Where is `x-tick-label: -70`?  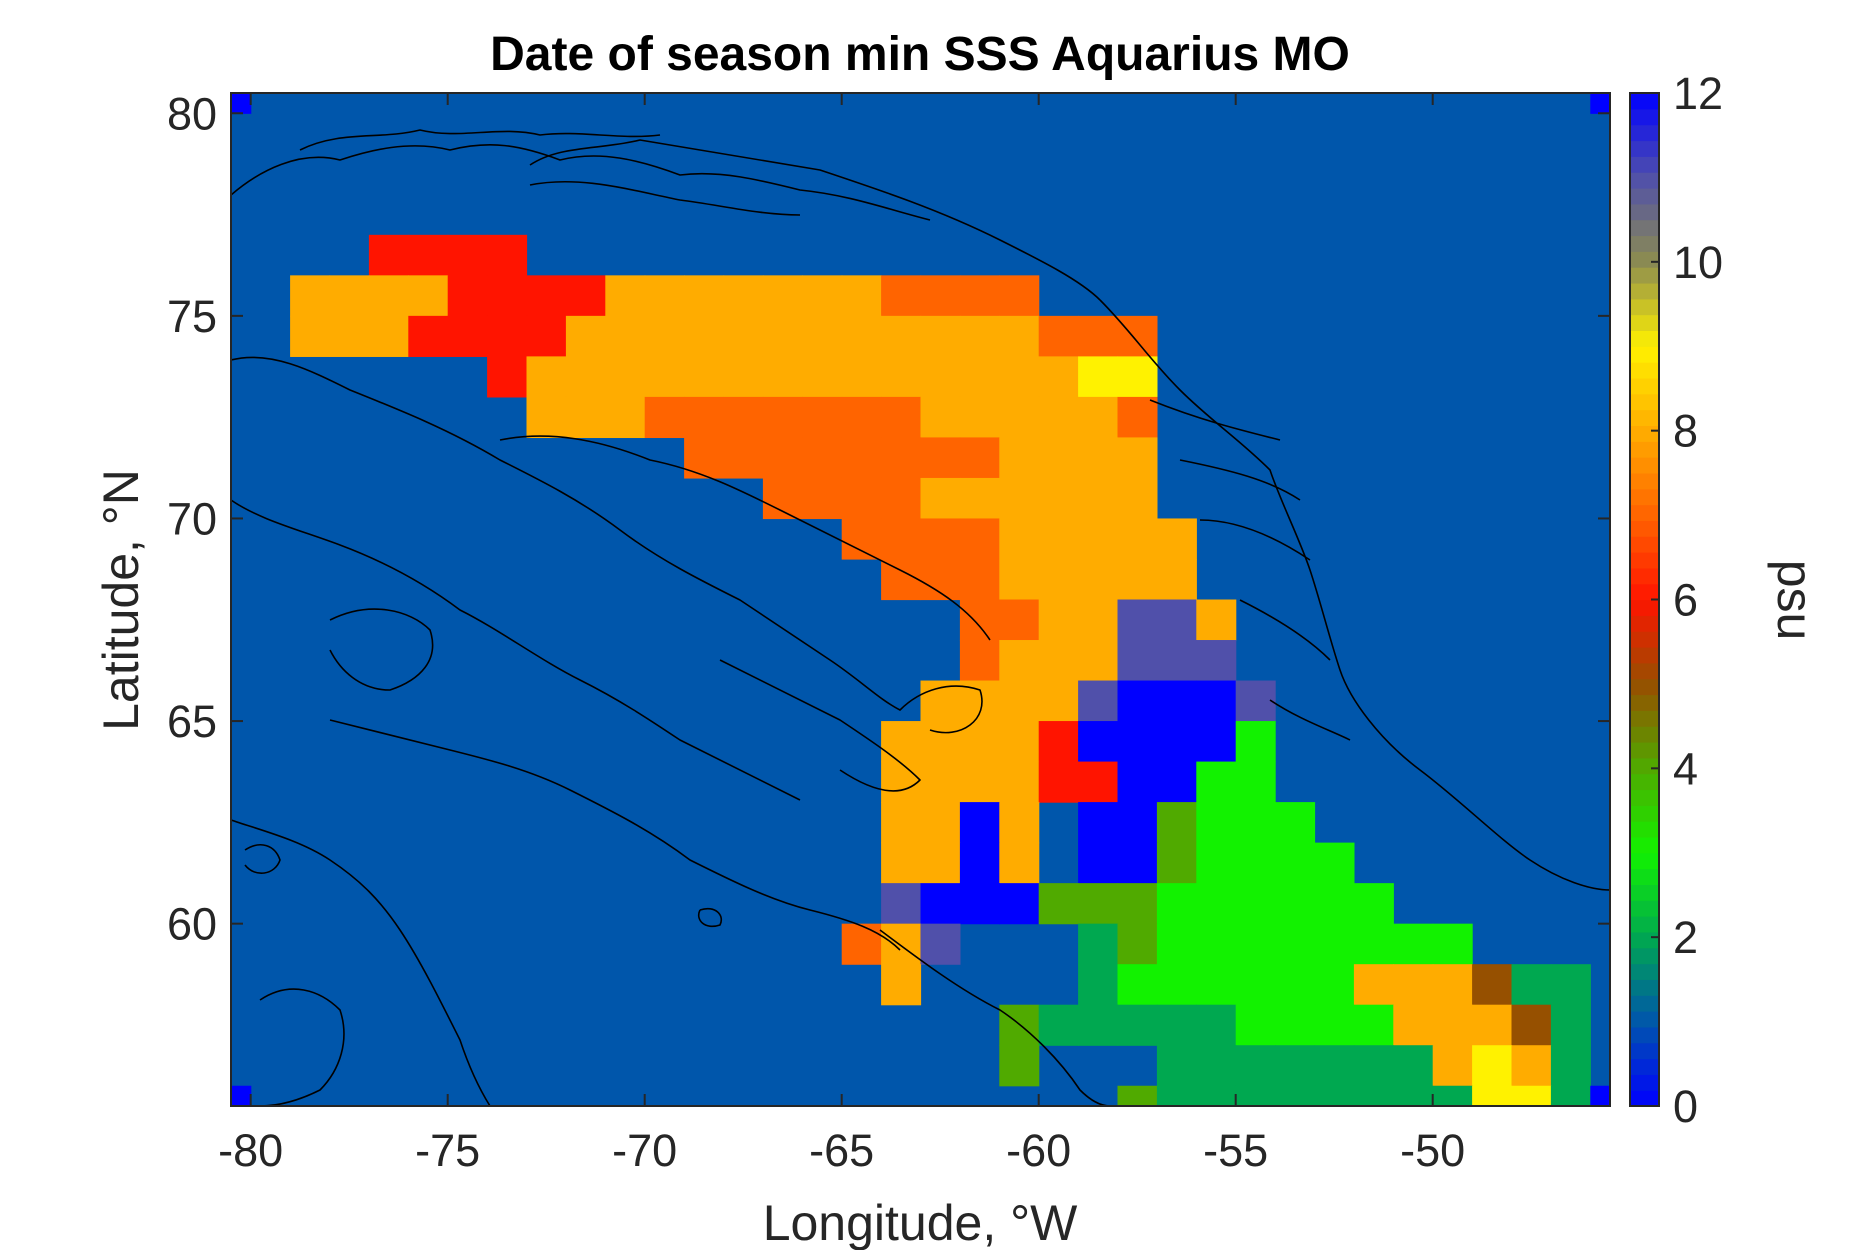
x-tick-label: -70 is located at coordinates (644, 1150).